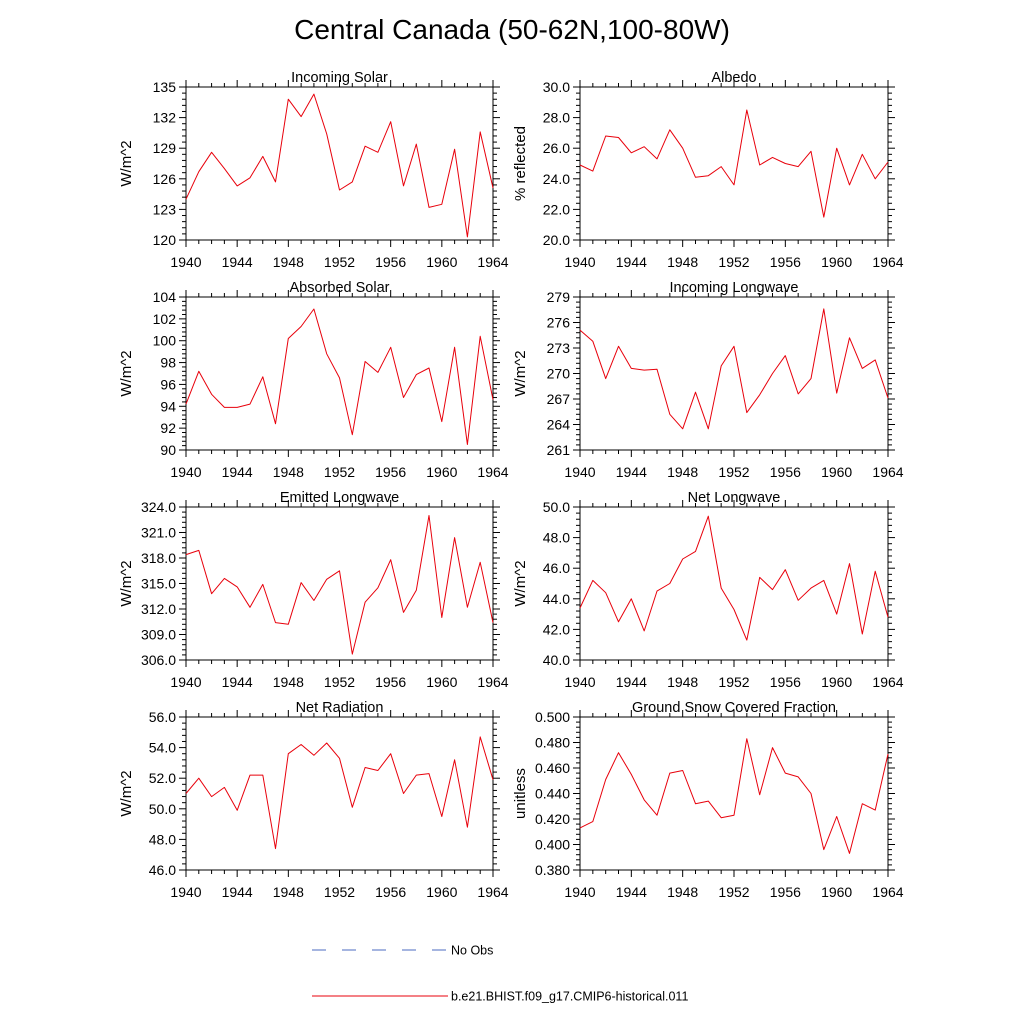  I want to click on y-tick-label: 270, so click(559, 374).